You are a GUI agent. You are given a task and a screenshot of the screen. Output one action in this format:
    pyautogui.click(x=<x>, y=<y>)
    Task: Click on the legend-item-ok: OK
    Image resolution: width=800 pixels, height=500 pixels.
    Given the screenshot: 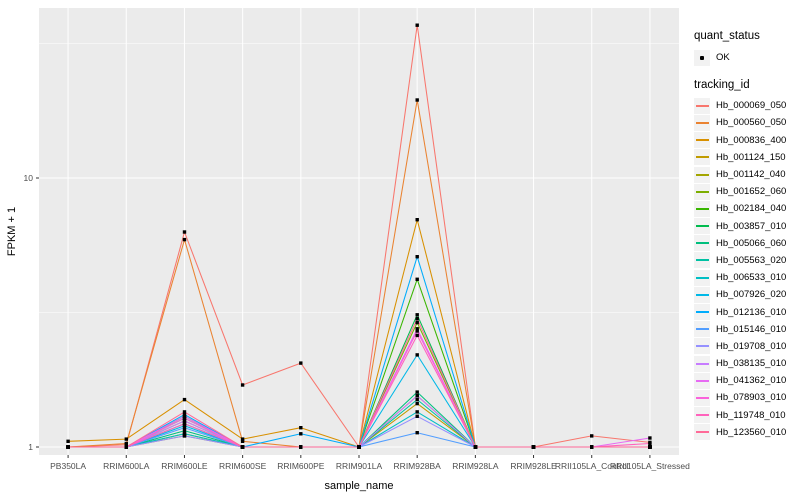 What is the action you would take?
    pyautogui.click(x=746, y=57)
    